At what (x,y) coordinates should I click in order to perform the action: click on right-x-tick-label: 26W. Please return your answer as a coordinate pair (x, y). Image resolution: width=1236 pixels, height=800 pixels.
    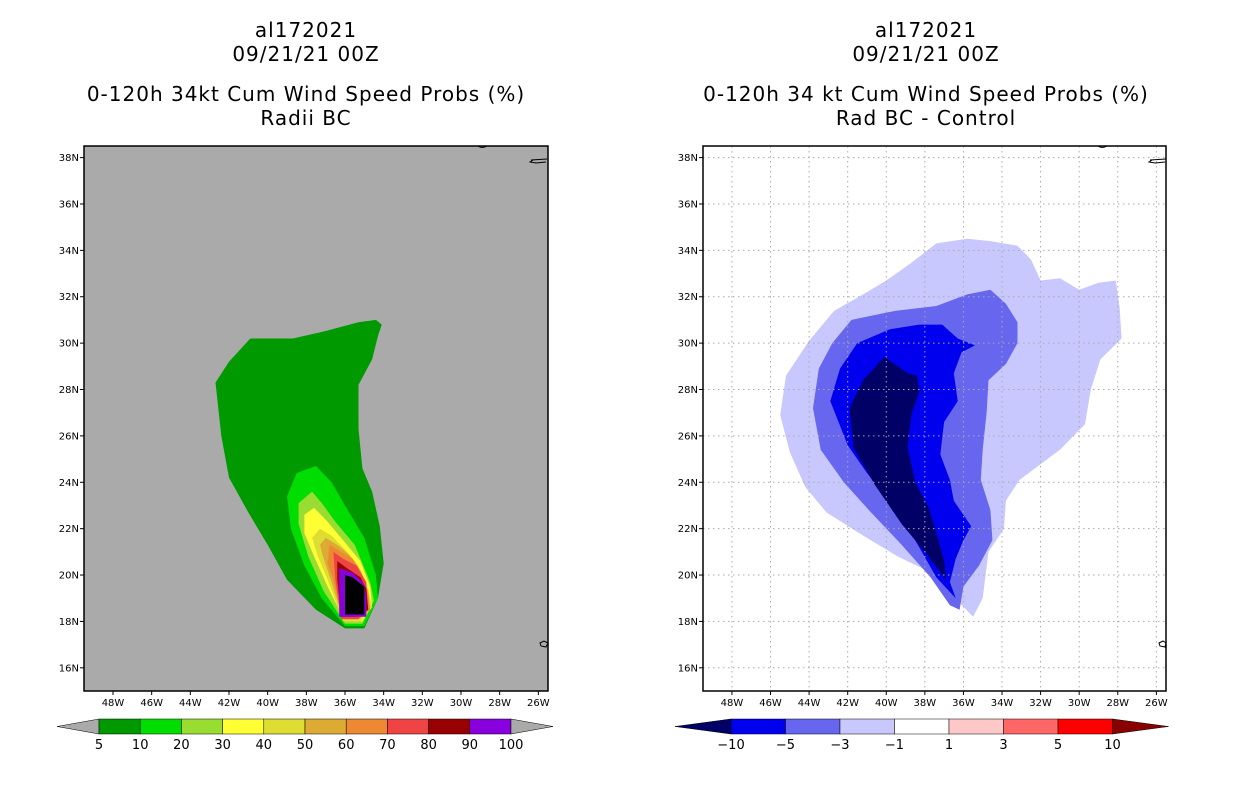
    Looking at the image, I should click on (1156, 703).